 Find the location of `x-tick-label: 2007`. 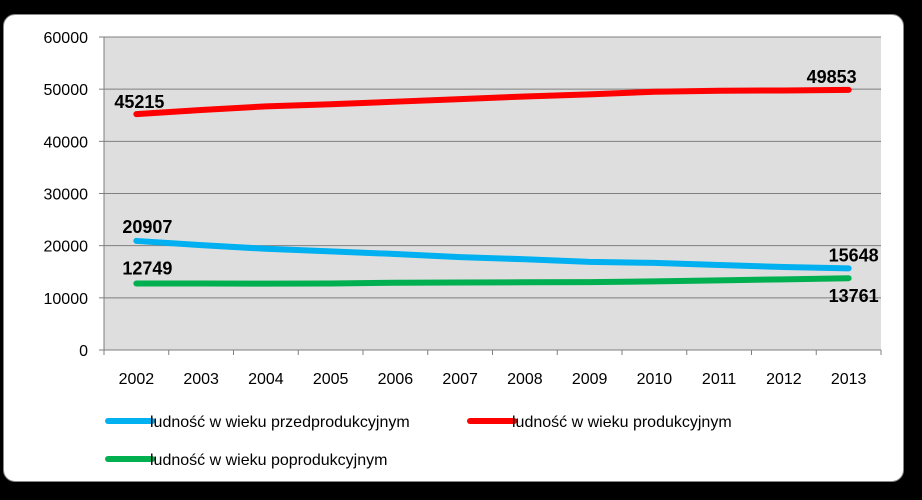

x-tick-label: 2007 is located at coordinates (460, 379).